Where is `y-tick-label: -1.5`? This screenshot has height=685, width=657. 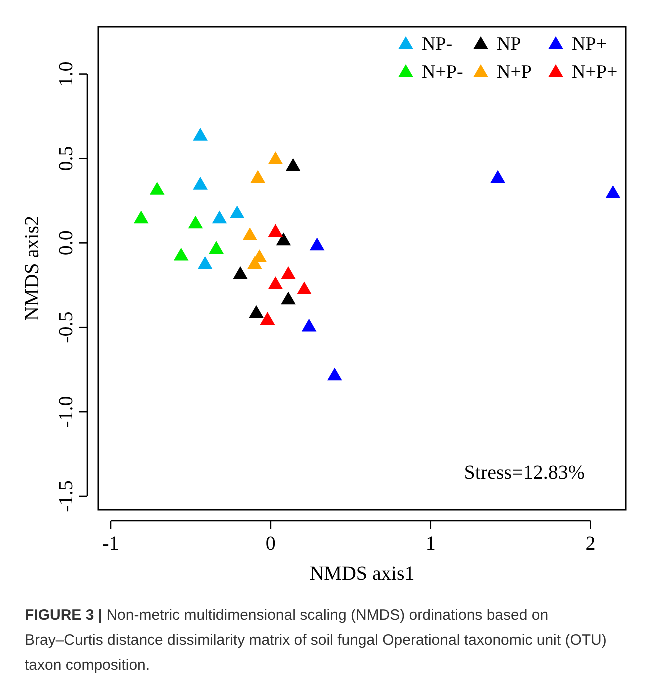
y-tick-label: -1.5 is located at coordinates (67, 496).